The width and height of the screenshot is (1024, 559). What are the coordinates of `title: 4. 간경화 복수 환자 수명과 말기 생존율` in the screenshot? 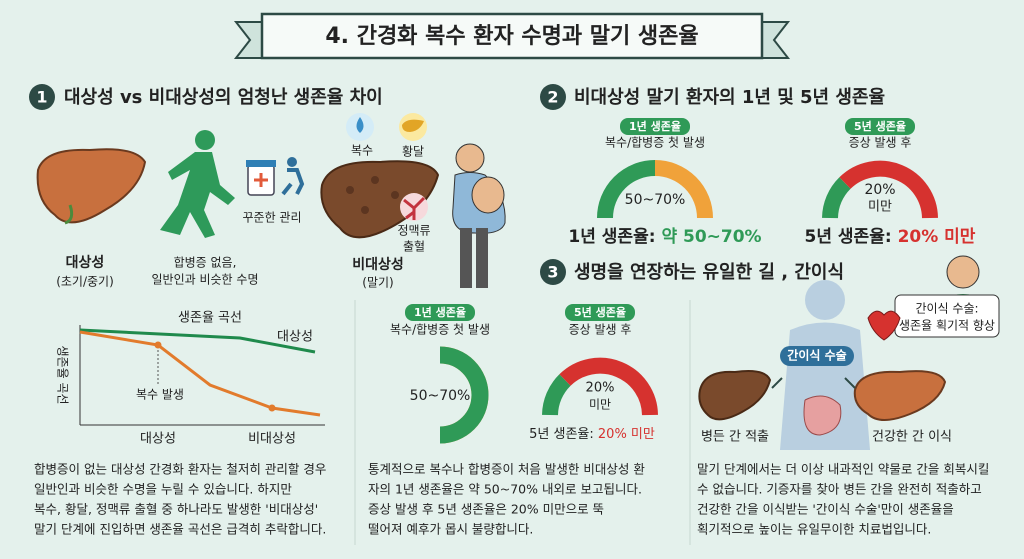 It's located at (511, 36).